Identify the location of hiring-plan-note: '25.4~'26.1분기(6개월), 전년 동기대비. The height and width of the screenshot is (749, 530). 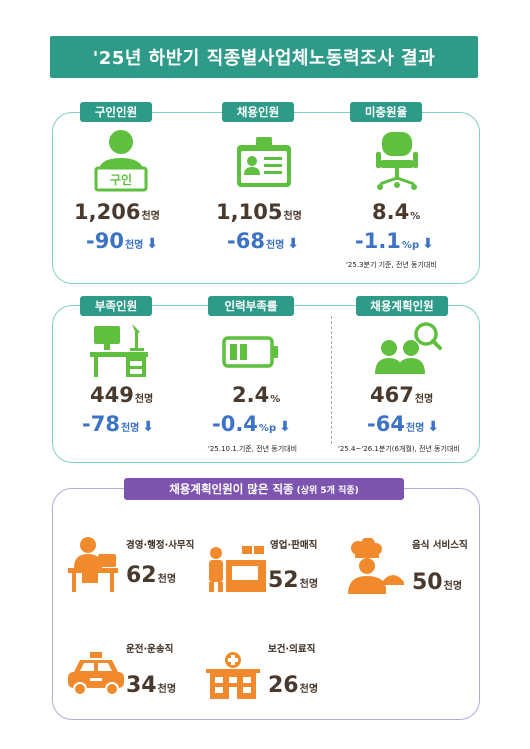
(399, 449).